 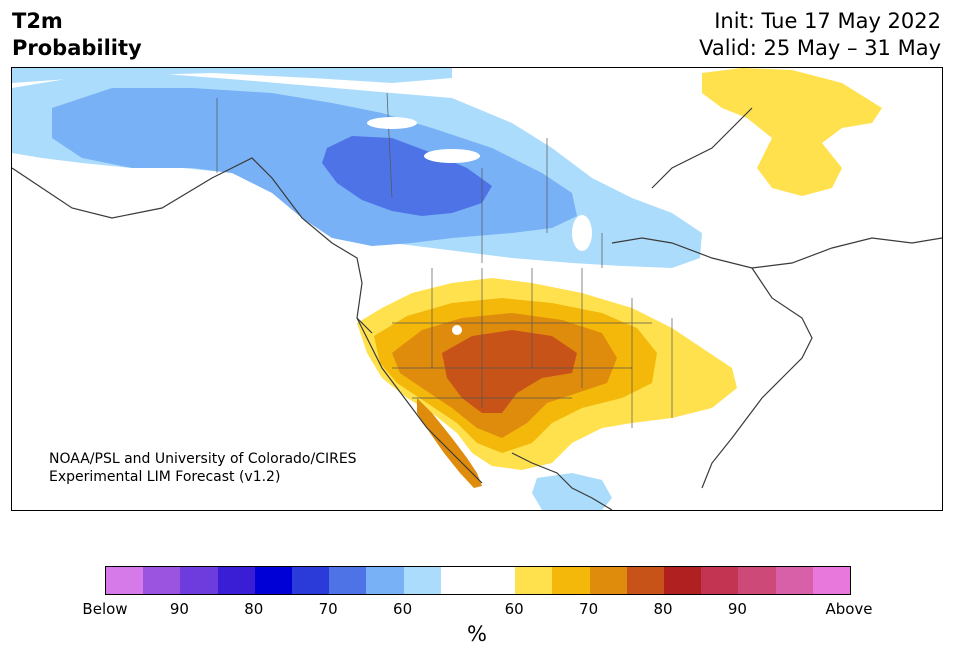 What do you see at coordinates (392, 123) in the screenshot?
I see `great-slave-lake` at bounding box center [392, 123].